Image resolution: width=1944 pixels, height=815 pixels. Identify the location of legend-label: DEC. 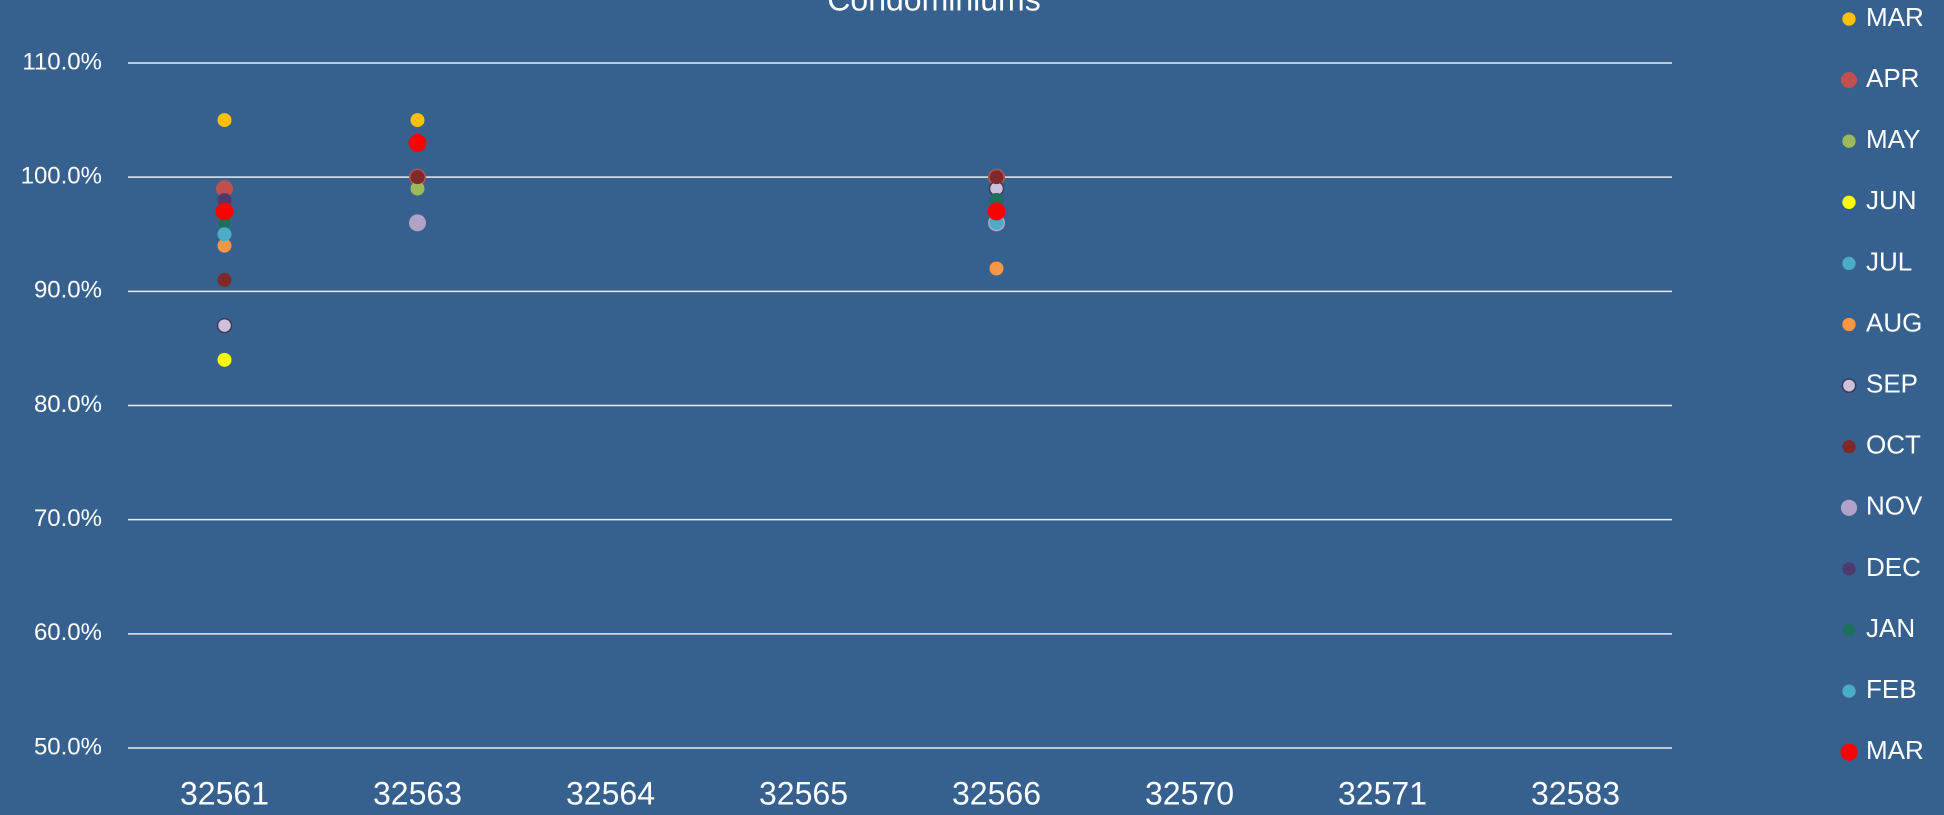
(1893, 567).